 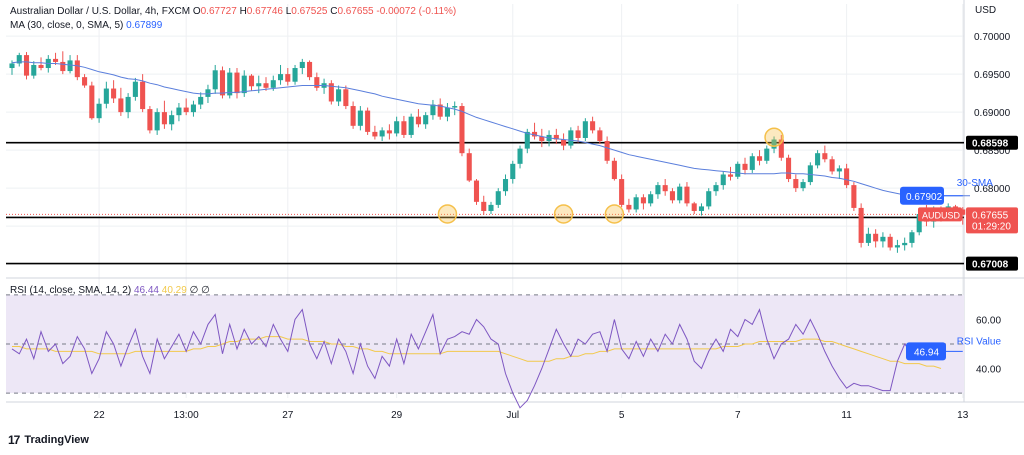 What do you see at coordinates (288, 11) in the screenshot?
I see `ohlc-low-label: L` at bounding box center [288, 11].